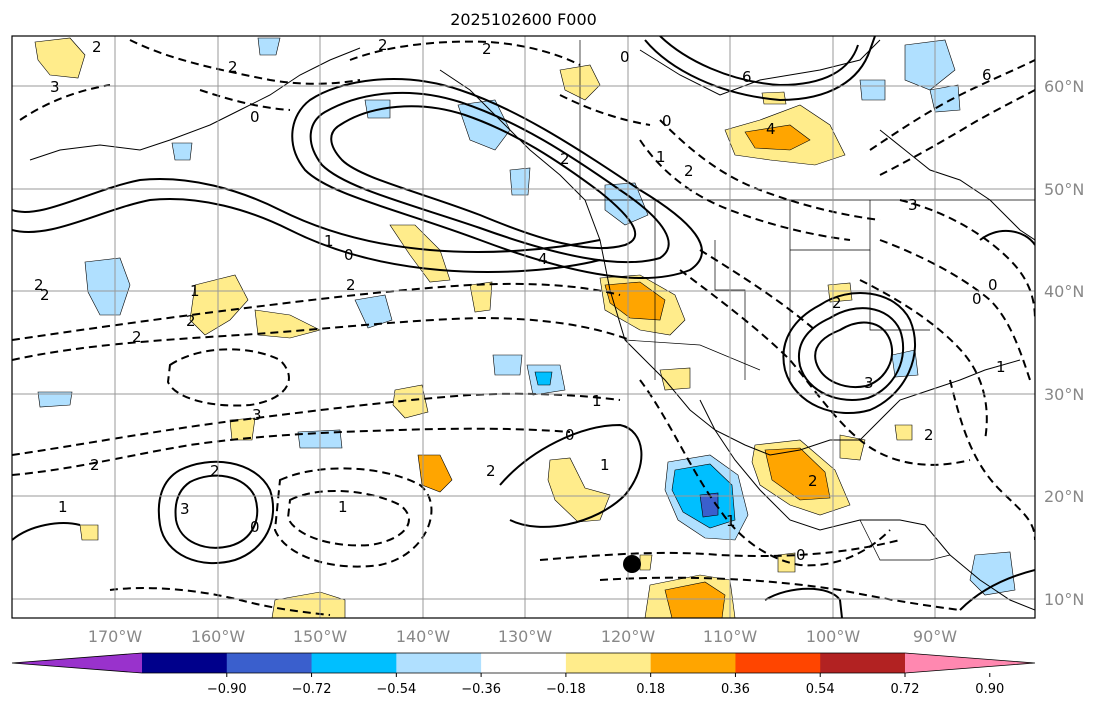  What do you see at coordinates (525, 636) in the screenshot?
I see `lon-label: 130°W` at bounding box center [525, 636].